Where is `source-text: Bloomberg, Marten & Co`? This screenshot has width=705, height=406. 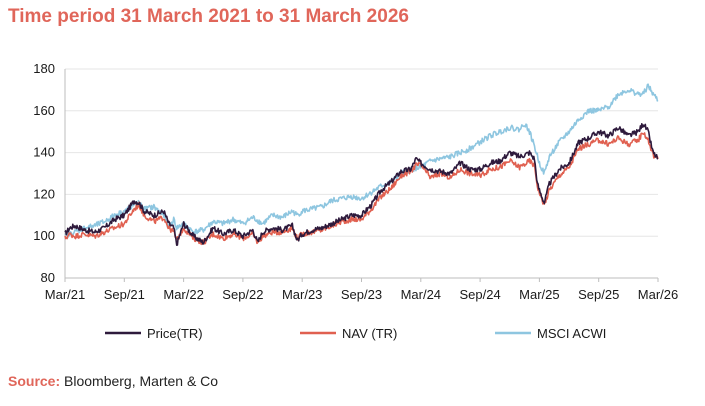 source-text: Bloomberg, Marten & Co is located at coordinates (139, 381).